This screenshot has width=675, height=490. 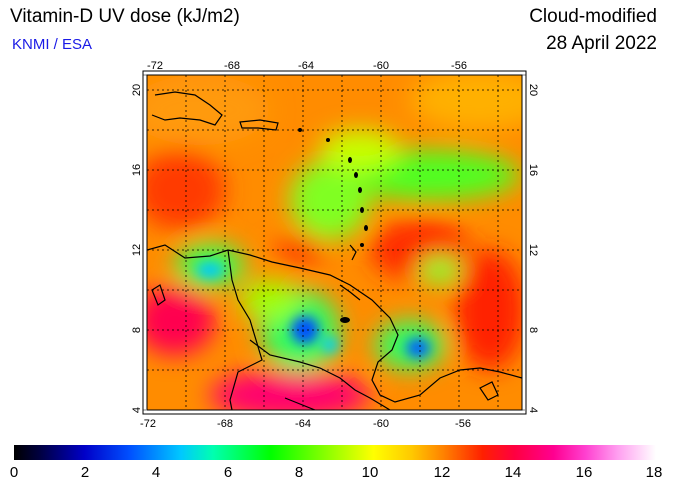 What do you see at coordinates (593, 16) in the screenshot?
I see `mode-label: Cloud-modified` at bounding box center [593, 16].